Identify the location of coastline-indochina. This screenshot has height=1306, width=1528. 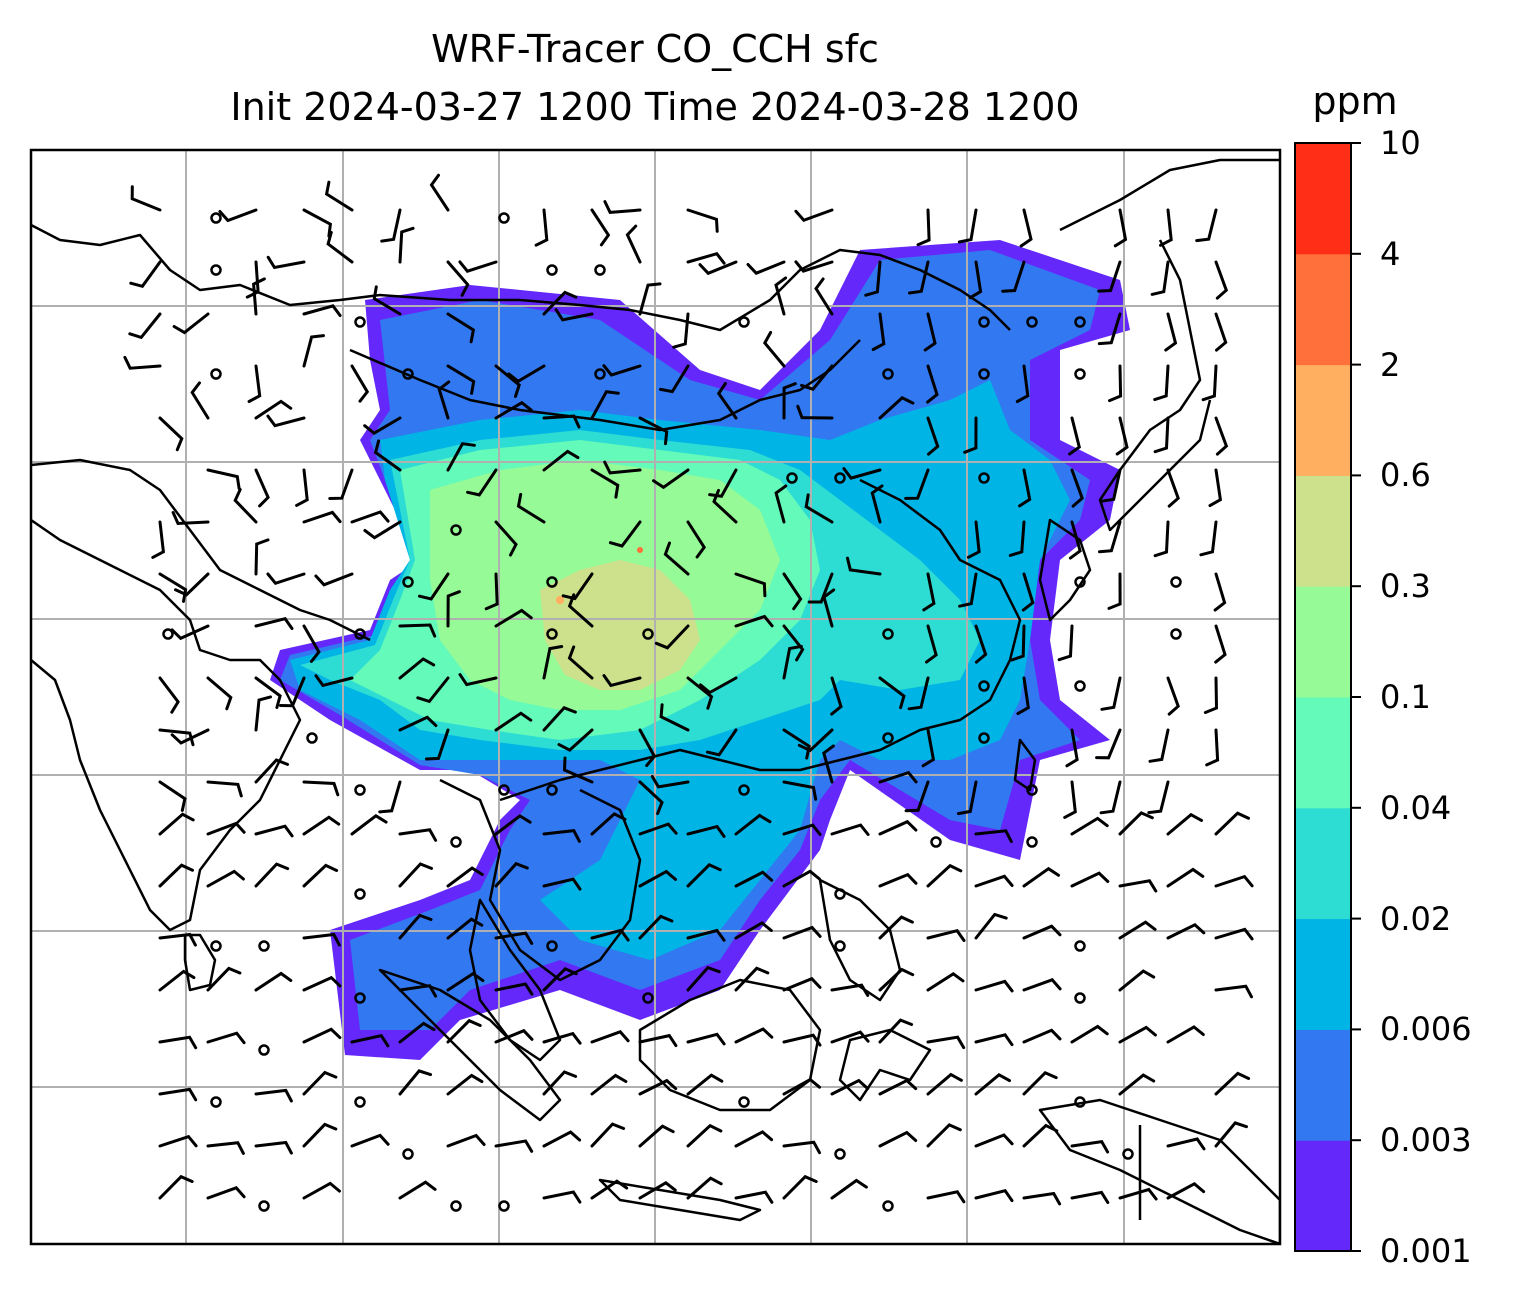
(540, 880).